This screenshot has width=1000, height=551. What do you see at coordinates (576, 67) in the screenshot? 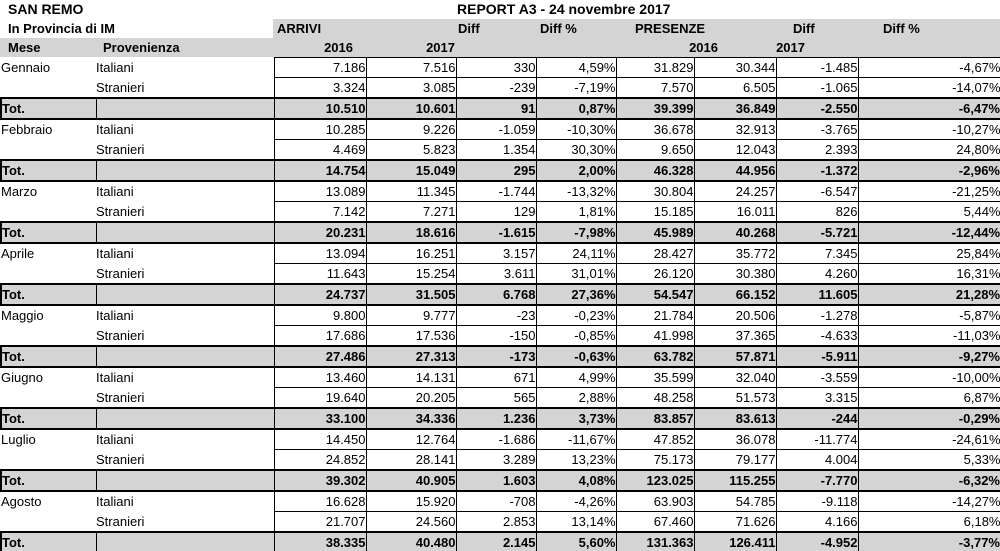
I see `cell-arrivi-diff-pct: 4,59%` at bounding box center [576, 67].